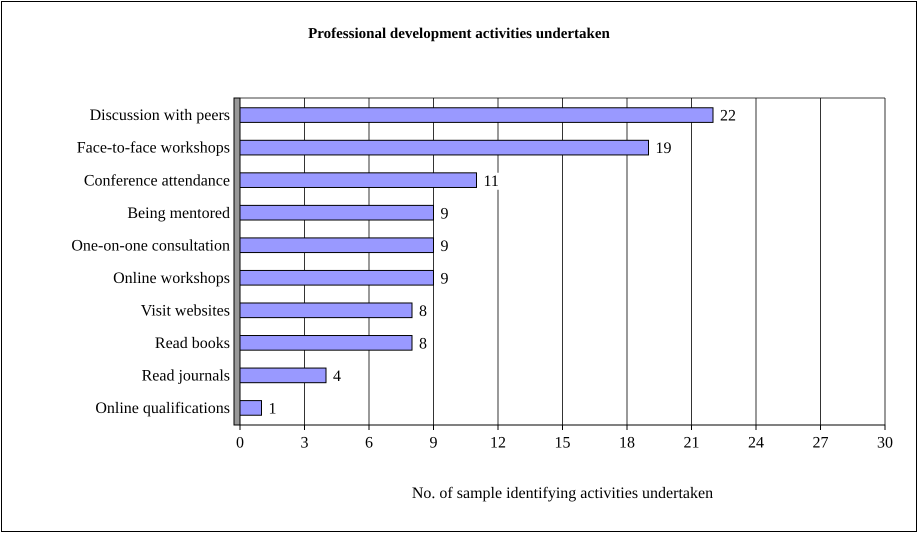 The width and height of the screenshot is (918, 533). I want to click on x-tick-label: 27, so click(820, 443).